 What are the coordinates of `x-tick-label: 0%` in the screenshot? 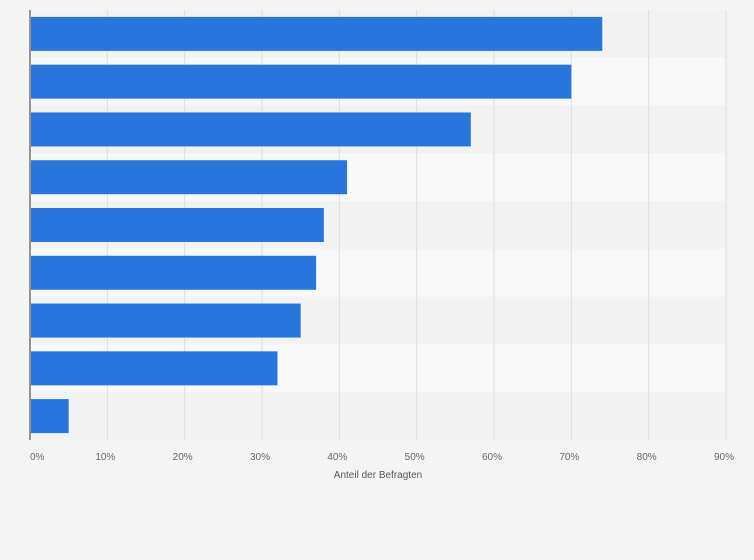 It's located at (37, 457).